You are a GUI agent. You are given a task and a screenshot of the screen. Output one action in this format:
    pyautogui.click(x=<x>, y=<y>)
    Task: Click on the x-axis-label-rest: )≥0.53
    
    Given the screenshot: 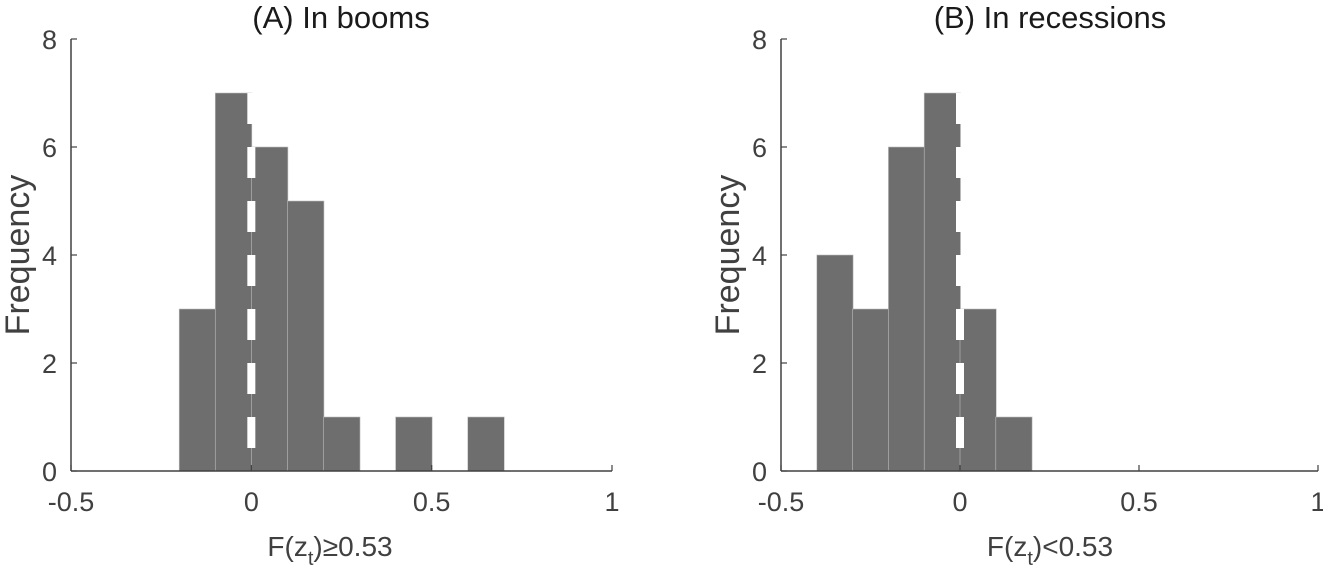 What is the action you would take?
    pyautogui.click(x=352, y=546)
    